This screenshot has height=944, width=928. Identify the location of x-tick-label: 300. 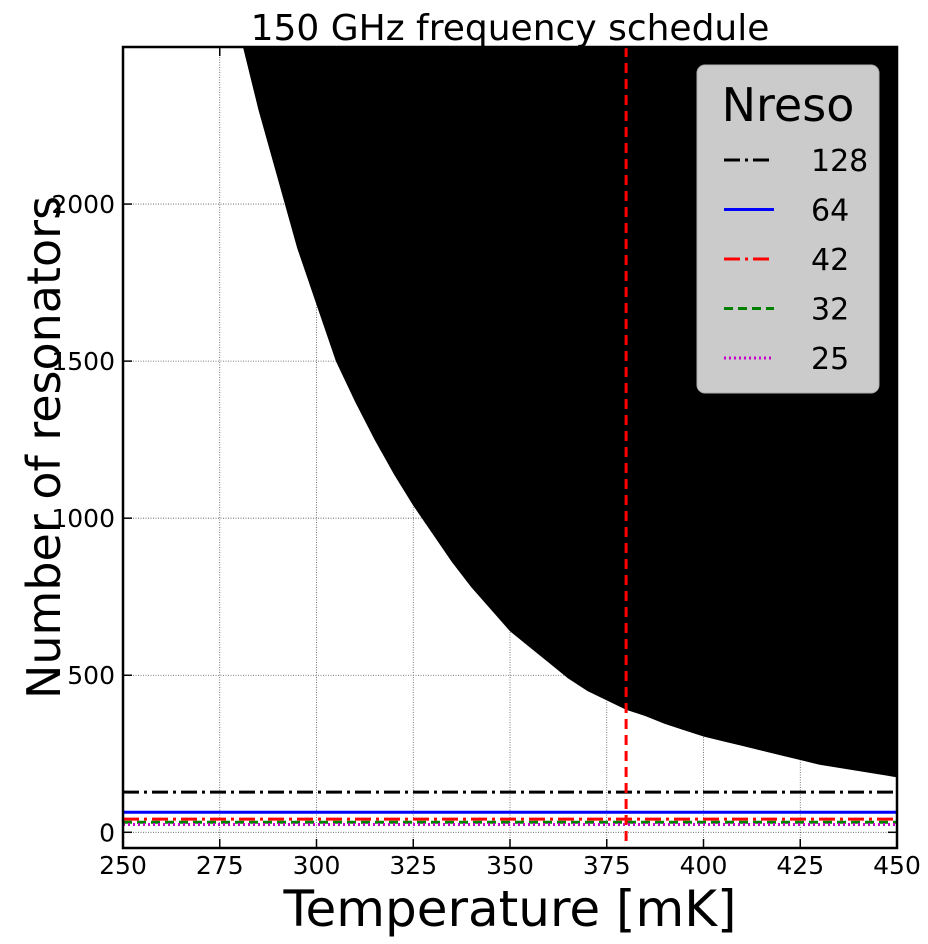
(317, 865).